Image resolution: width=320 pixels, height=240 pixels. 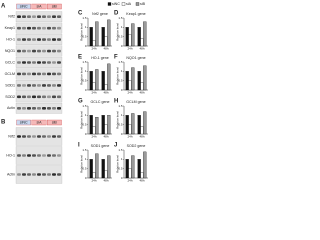 I want to click on chart-title: Nrf2 gene, so click(x=100, y=14).